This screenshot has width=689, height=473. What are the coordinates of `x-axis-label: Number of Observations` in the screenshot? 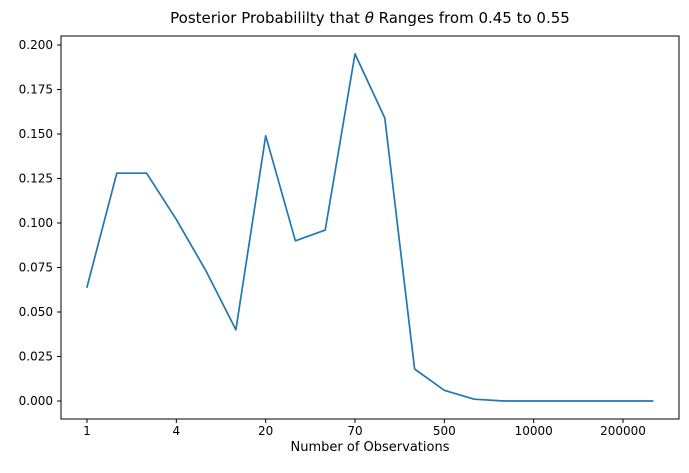 It's located at (370, 447).